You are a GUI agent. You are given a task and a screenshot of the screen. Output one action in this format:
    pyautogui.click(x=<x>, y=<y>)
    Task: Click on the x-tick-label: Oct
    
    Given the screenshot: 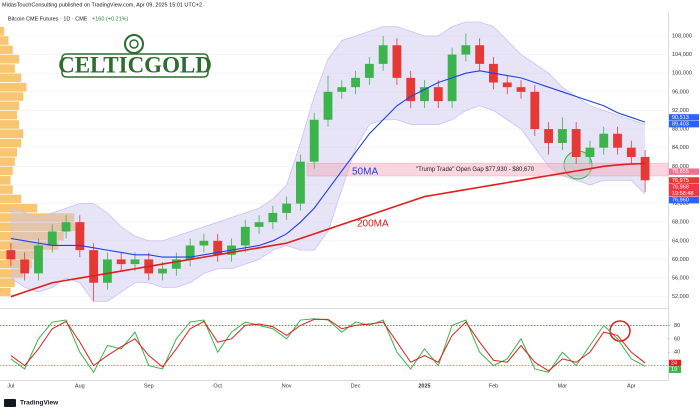 What is the action you would take?
    pyautogui.click(x=217, y=386)
    